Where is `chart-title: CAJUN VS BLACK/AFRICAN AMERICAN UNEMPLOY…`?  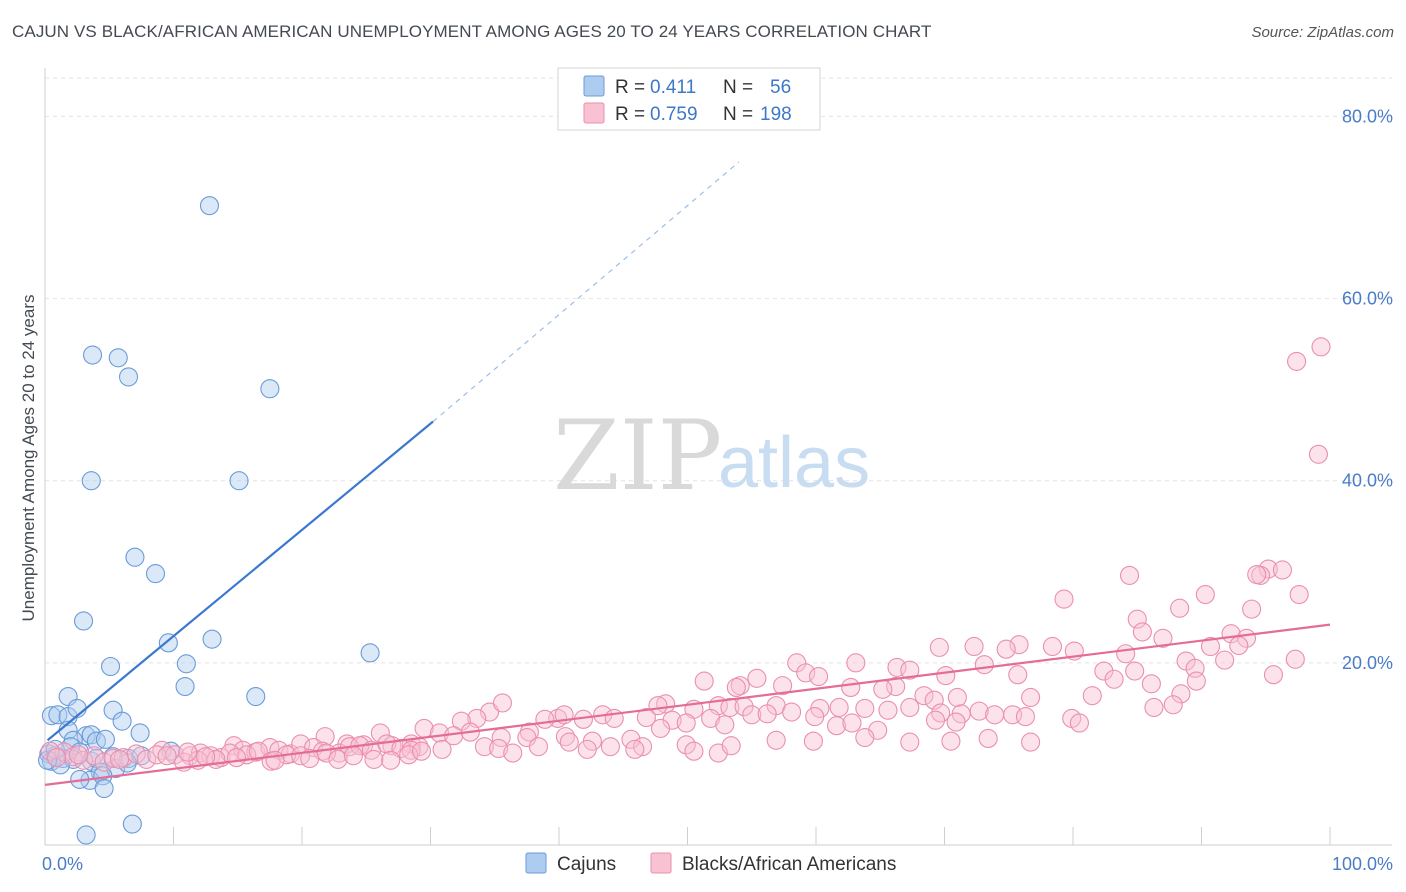
chart-title: CAJUN VS BLACK/AFRICAN AMERICAN UNEMPLOY… is located at coordinates (472, 31).